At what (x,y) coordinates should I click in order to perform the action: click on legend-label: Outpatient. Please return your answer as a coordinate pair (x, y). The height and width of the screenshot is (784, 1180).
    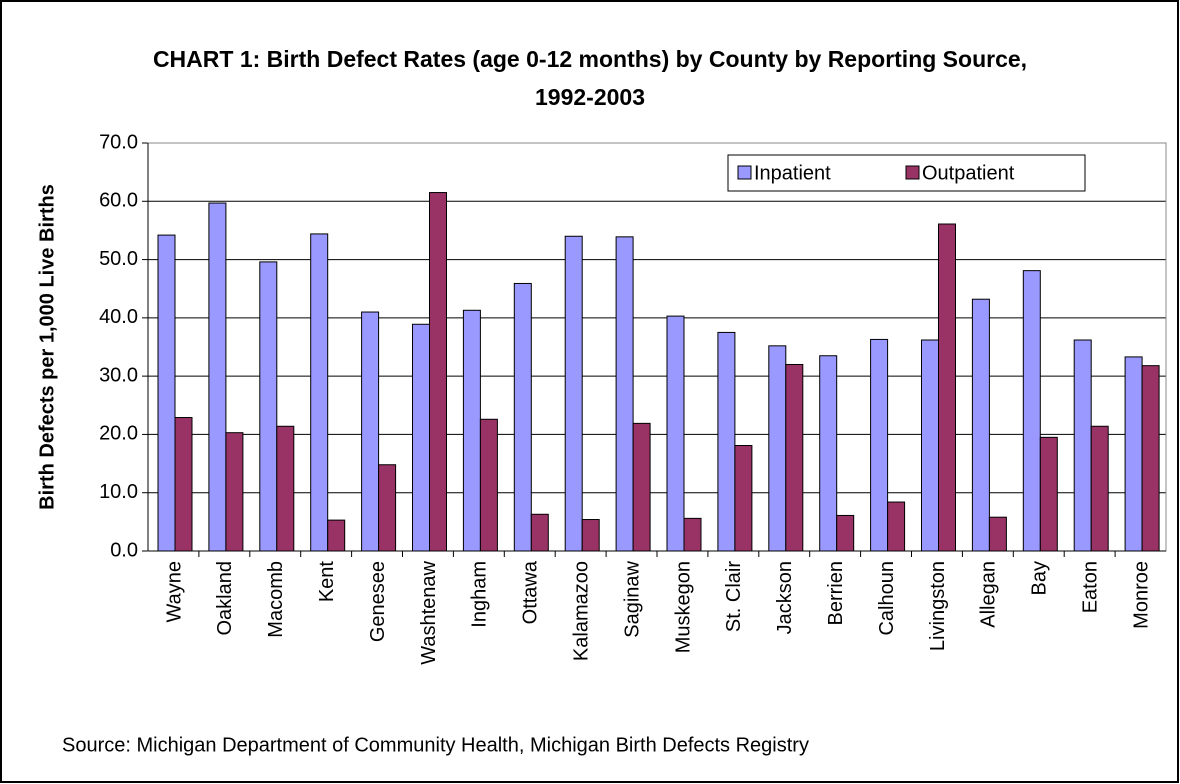
    Looking at the image, I should click on (968, 173).